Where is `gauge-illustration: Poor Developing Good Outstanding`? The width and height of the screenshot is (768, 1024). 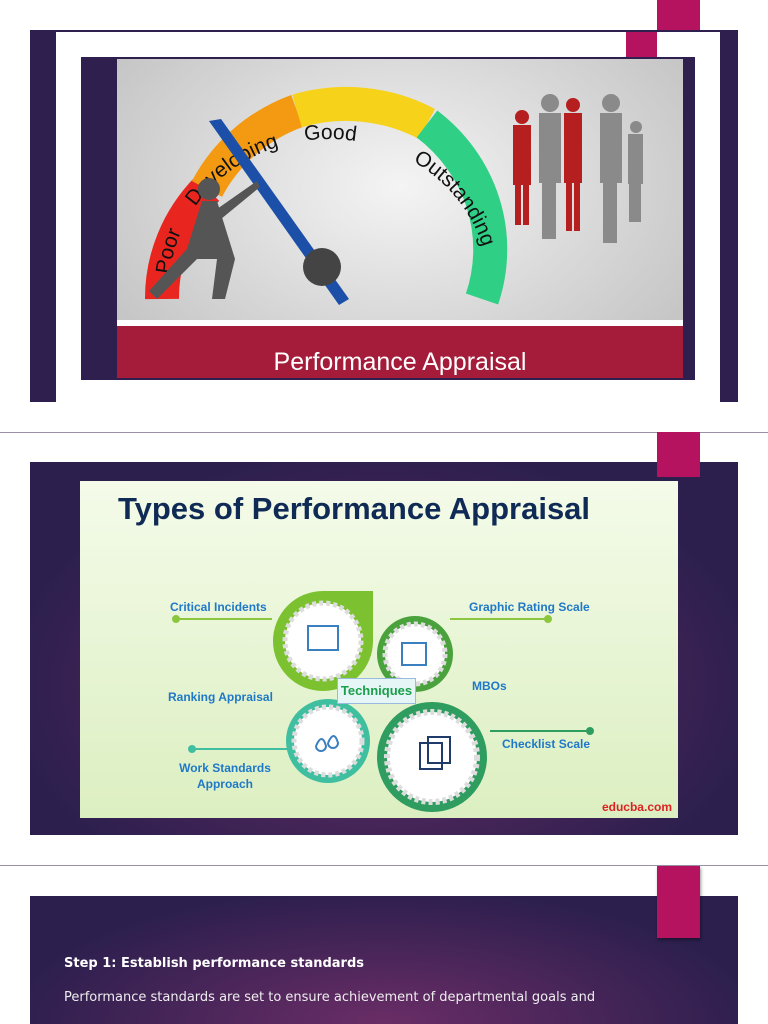
gauge-illustration: Poor Developing Good Outstanding is located at coordinates (393, 195).